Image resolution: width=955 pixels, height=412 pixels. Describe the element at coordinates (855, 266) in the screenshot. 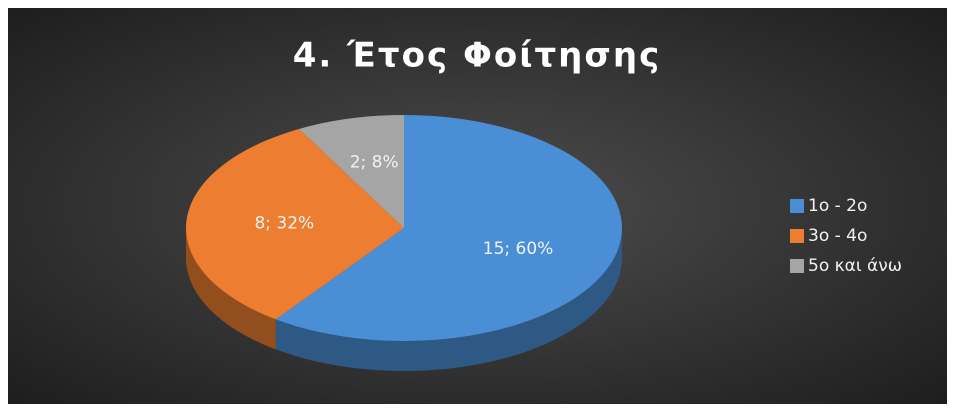

I see `legend-label: 5ο και άνω` at that location.